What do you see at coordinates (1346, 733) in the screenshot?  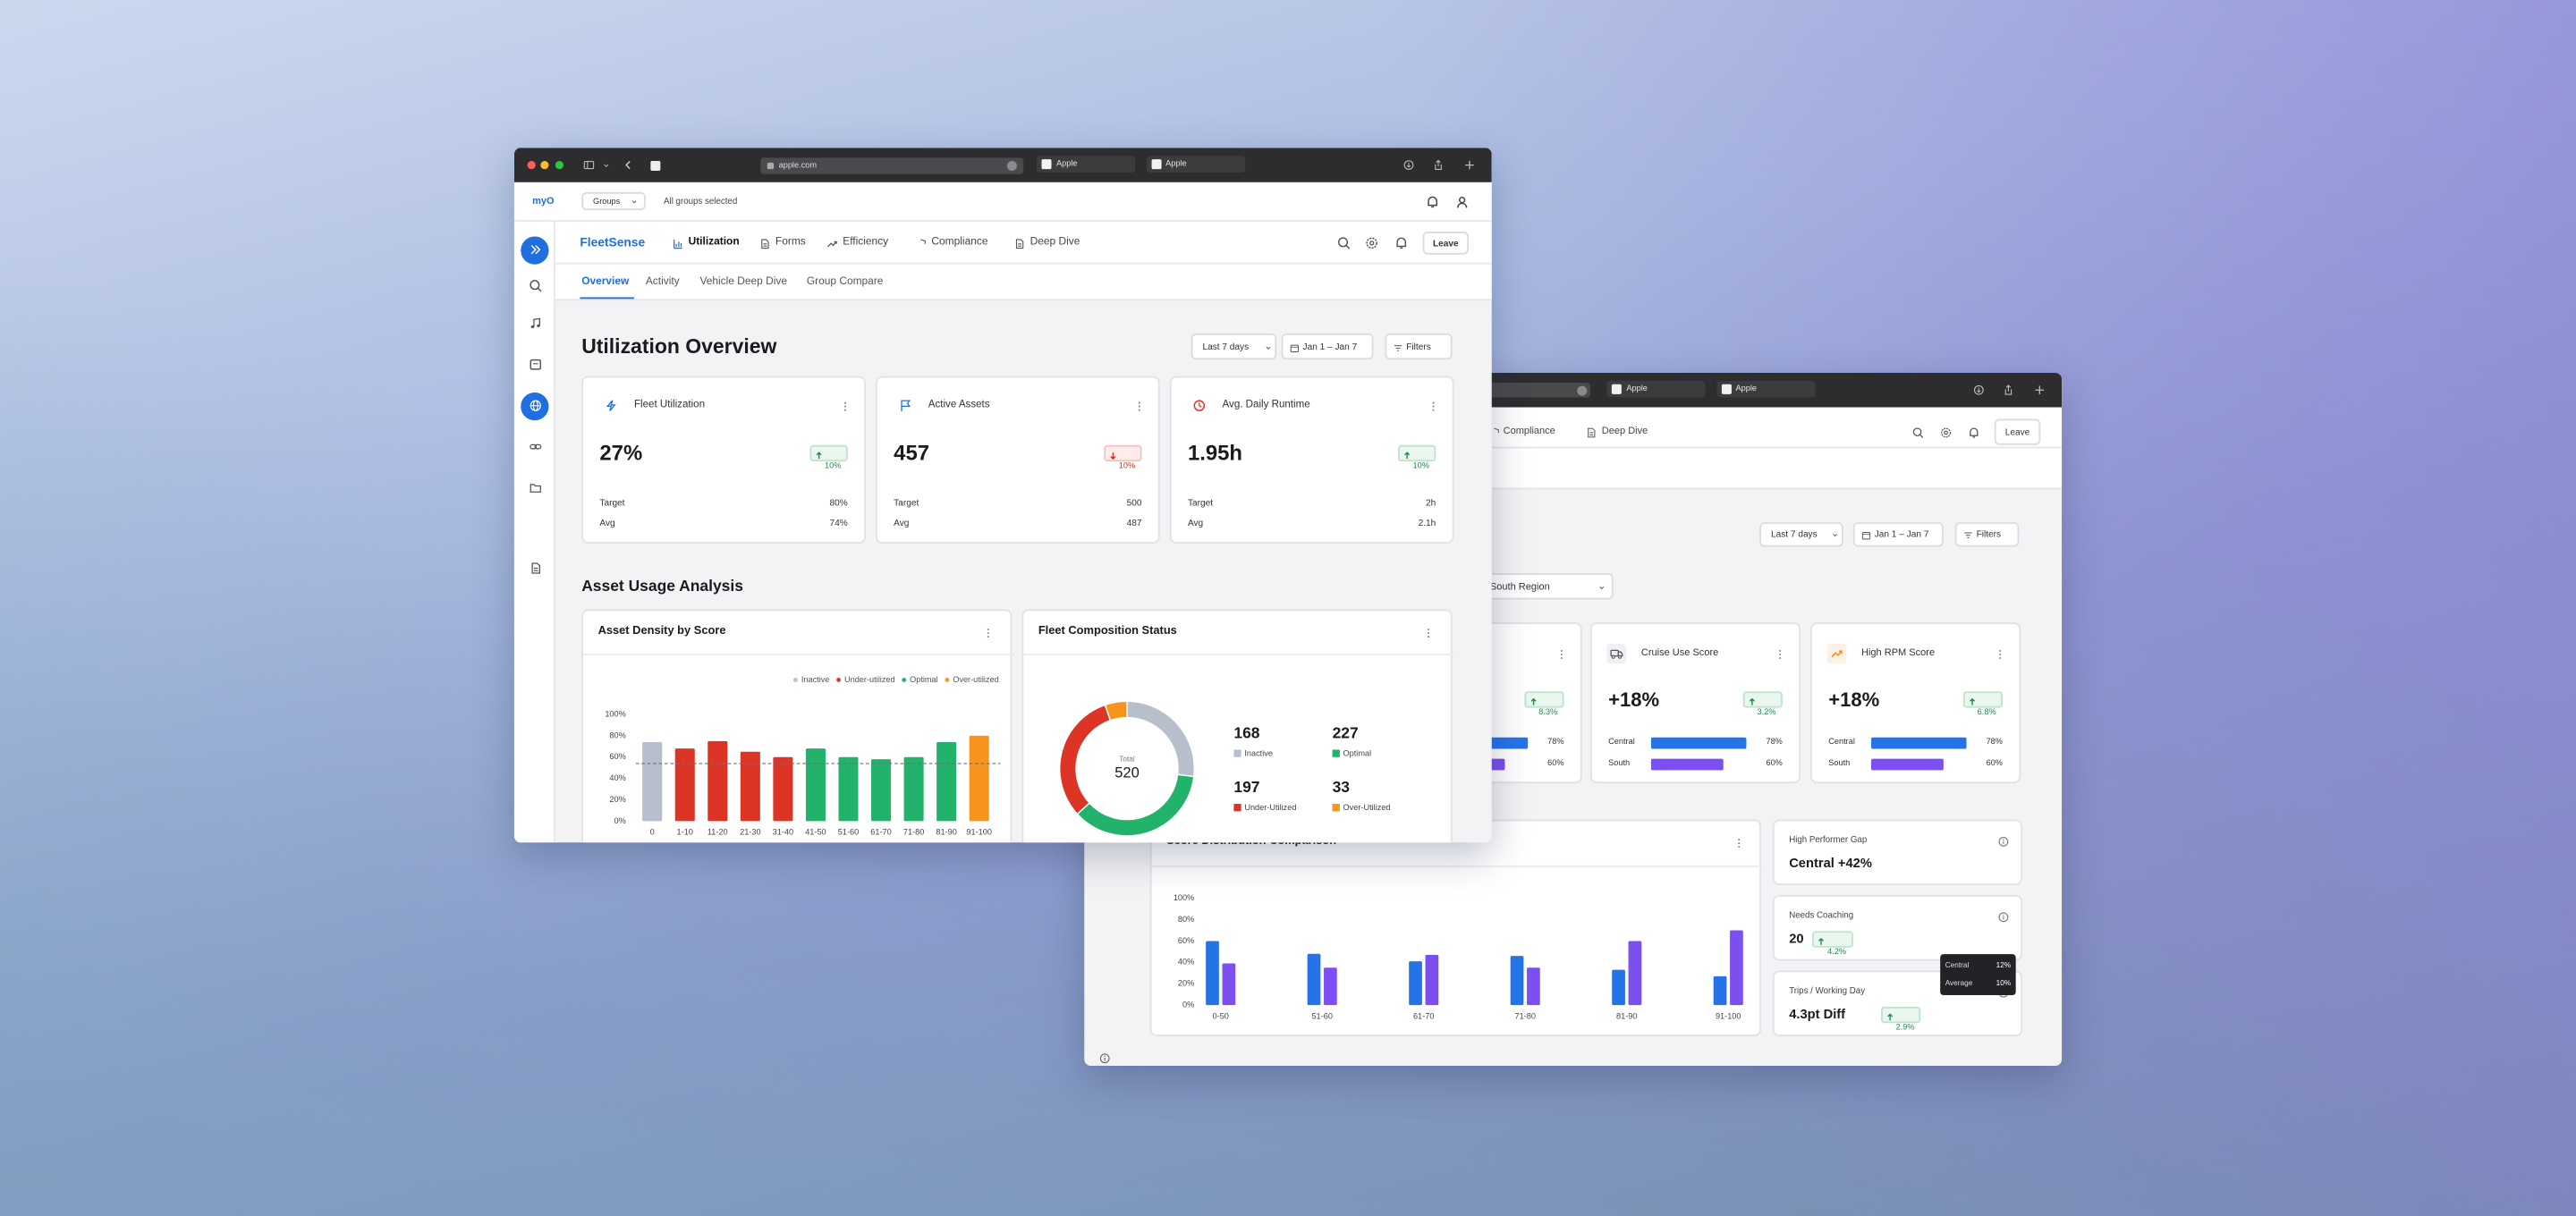 I see `segment-value: 227` at bounding box center [1346, 733].